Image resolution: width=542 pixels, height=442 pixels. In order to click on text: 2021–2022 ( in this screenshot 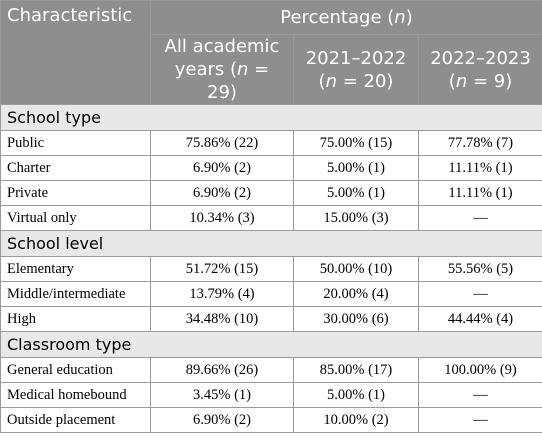, I will do `click(356, 69)`.